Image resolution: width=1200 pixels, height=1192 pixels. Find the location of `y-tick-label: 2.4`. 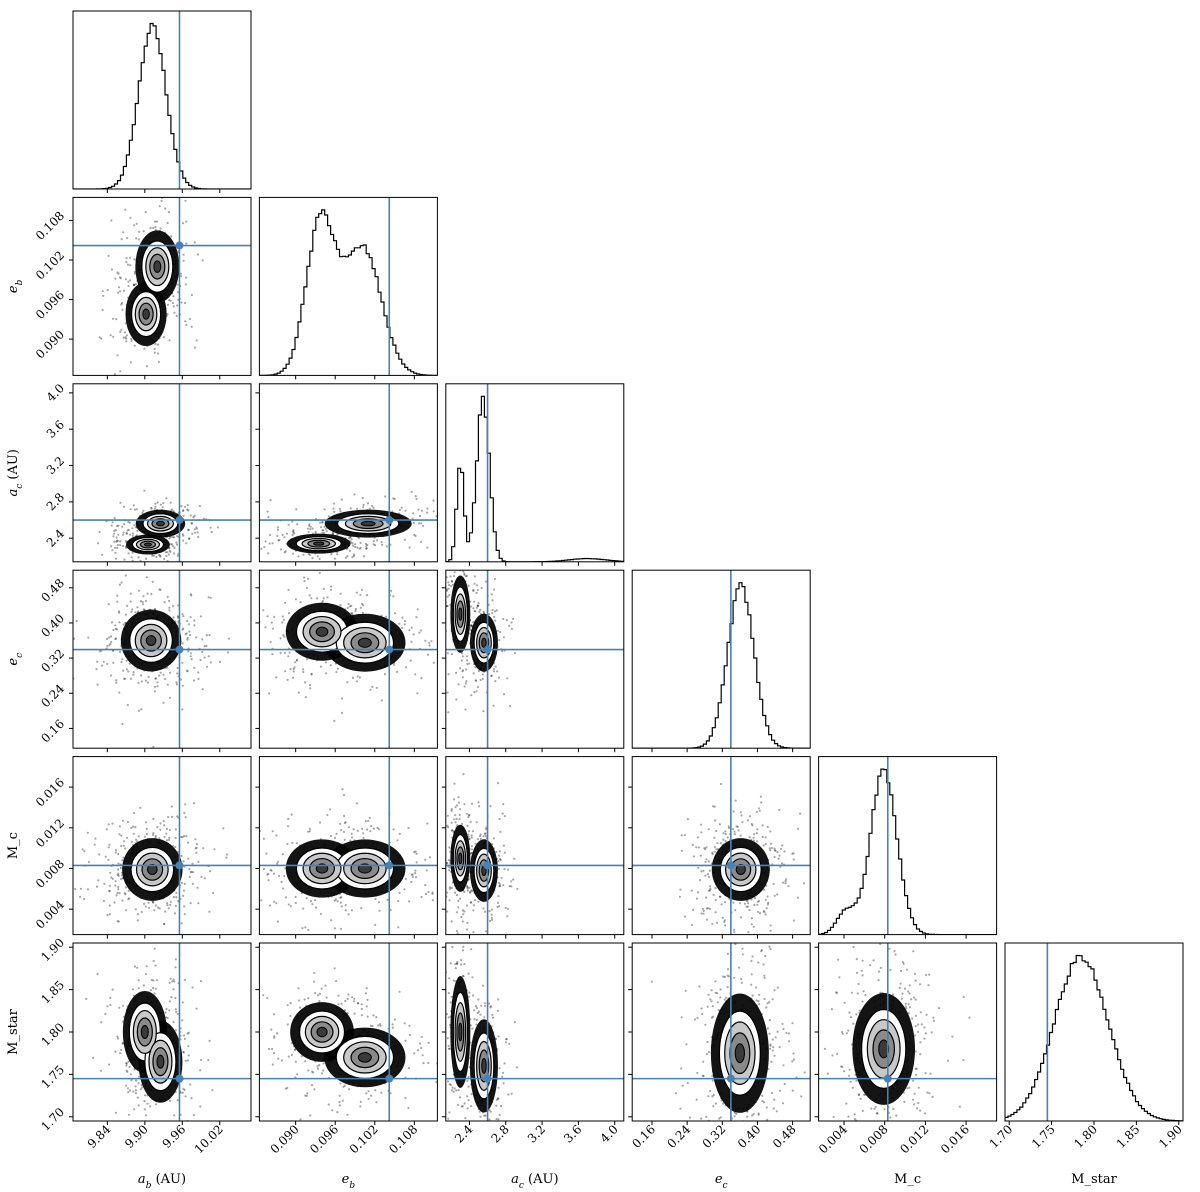

y-tick-label: 2.4 is located at coordinates (56, 538).